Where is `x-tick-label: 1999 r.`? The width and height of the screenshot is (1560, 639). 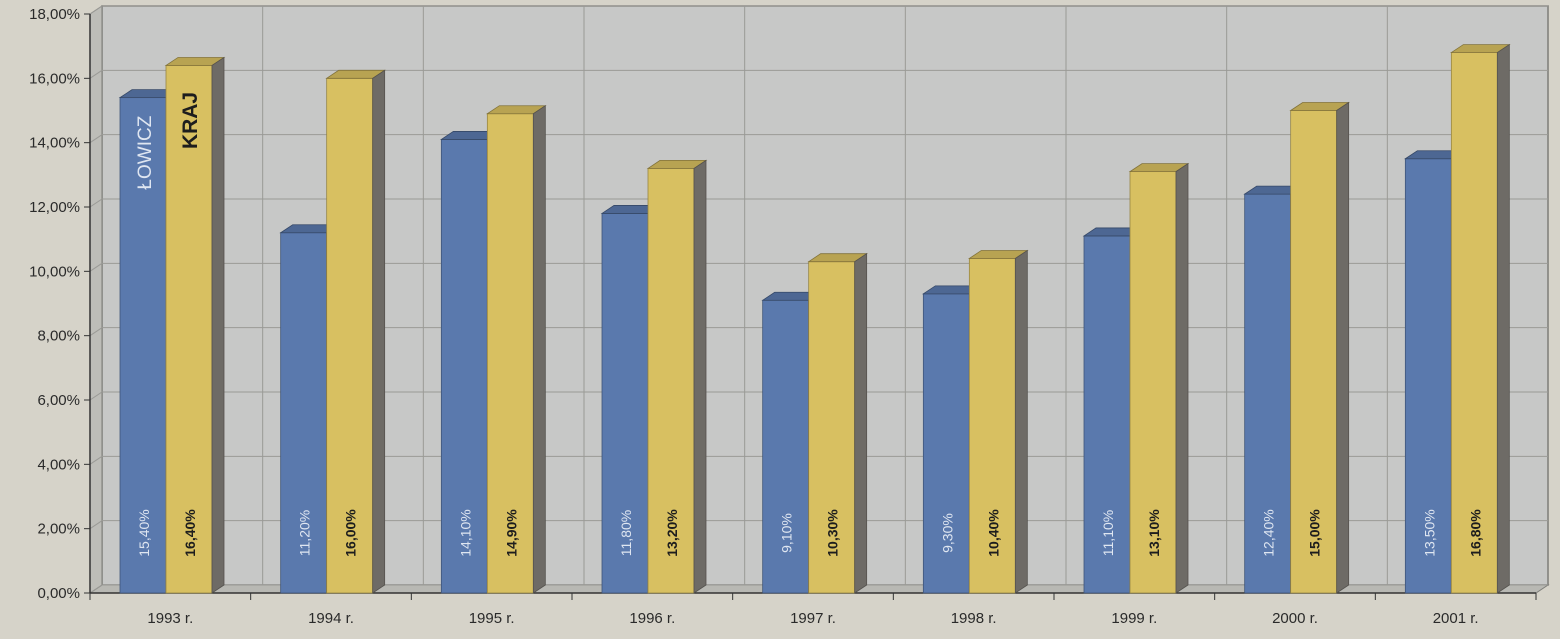 x-tick-label: 1999 r. is located at coordinates (1134, 618).